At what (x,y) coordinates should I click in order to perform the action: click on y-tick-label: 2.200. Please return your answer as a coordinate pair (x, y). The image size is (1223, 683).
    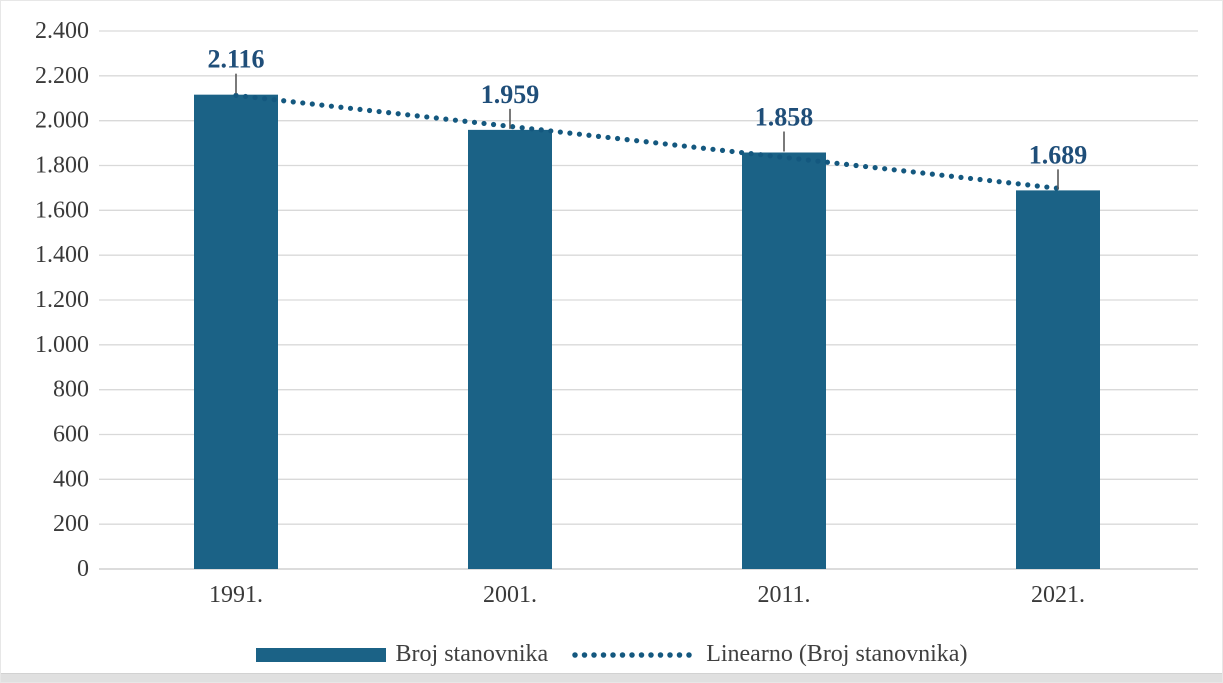
    Looking at the image, I should click on (62, 76).